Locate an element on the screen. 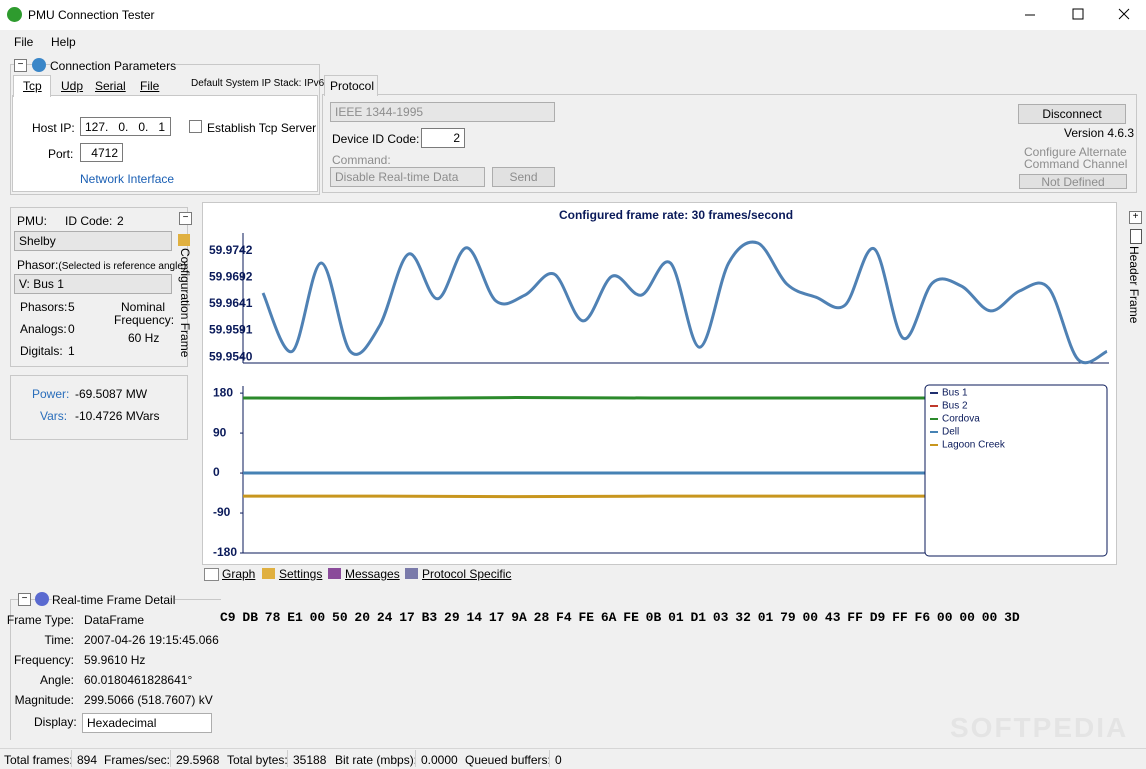 The width and height of the screenshot is (1146, 769). window-title: PMU Connection Tester is located at coordinates (91, 15).